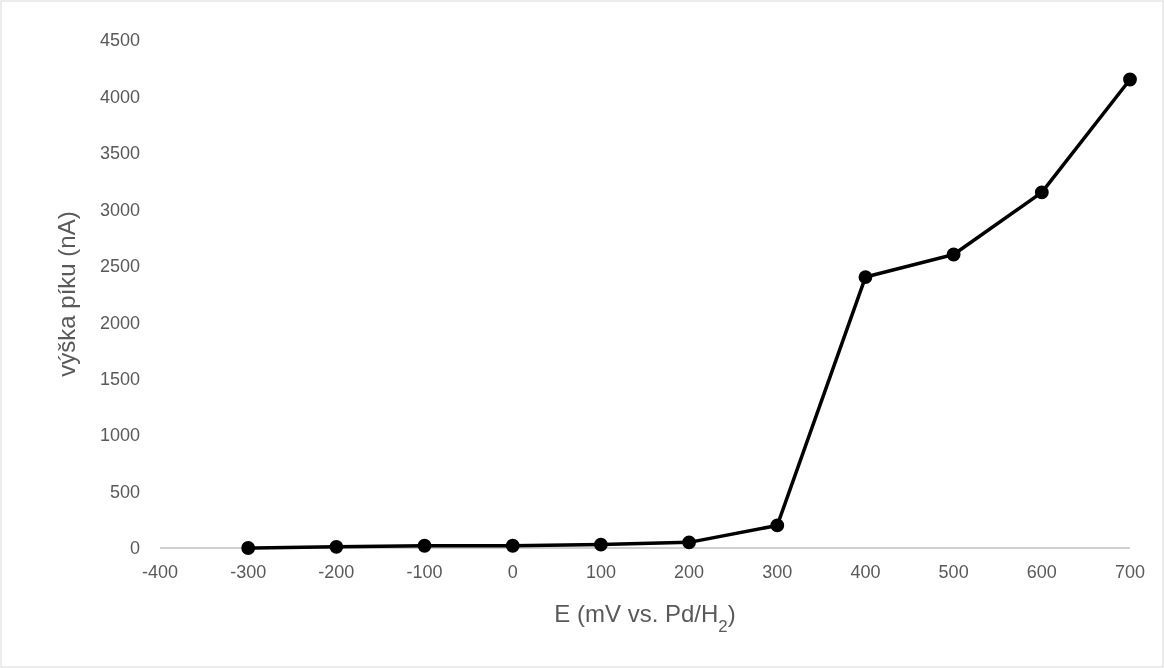 Image resolution: width=1164 pixels, height=668 pixels. Describe the element at coordinates (119, 266) in the screenshot. I see `y-tick-label: 2500` at that location.